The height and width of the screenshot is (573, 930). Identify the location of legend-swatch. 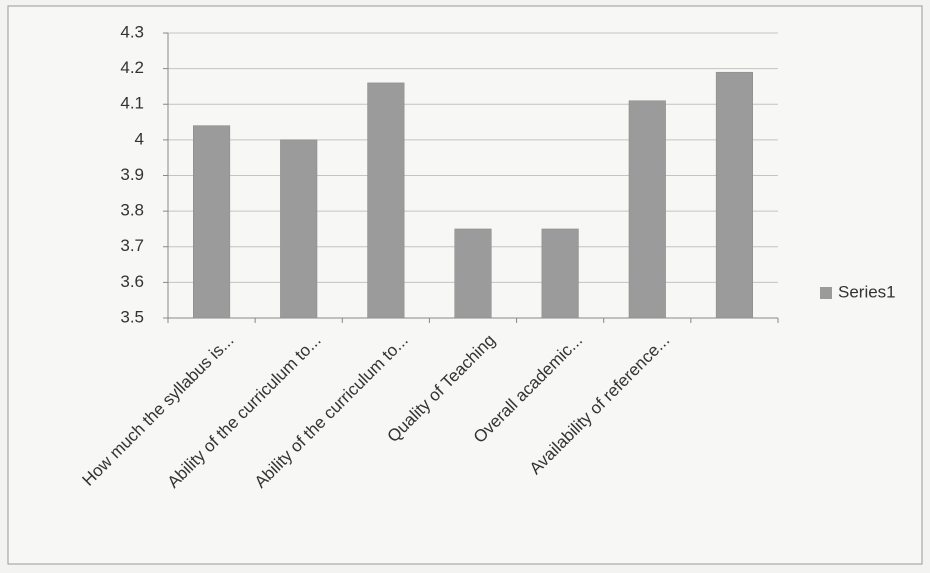
(826, 293).